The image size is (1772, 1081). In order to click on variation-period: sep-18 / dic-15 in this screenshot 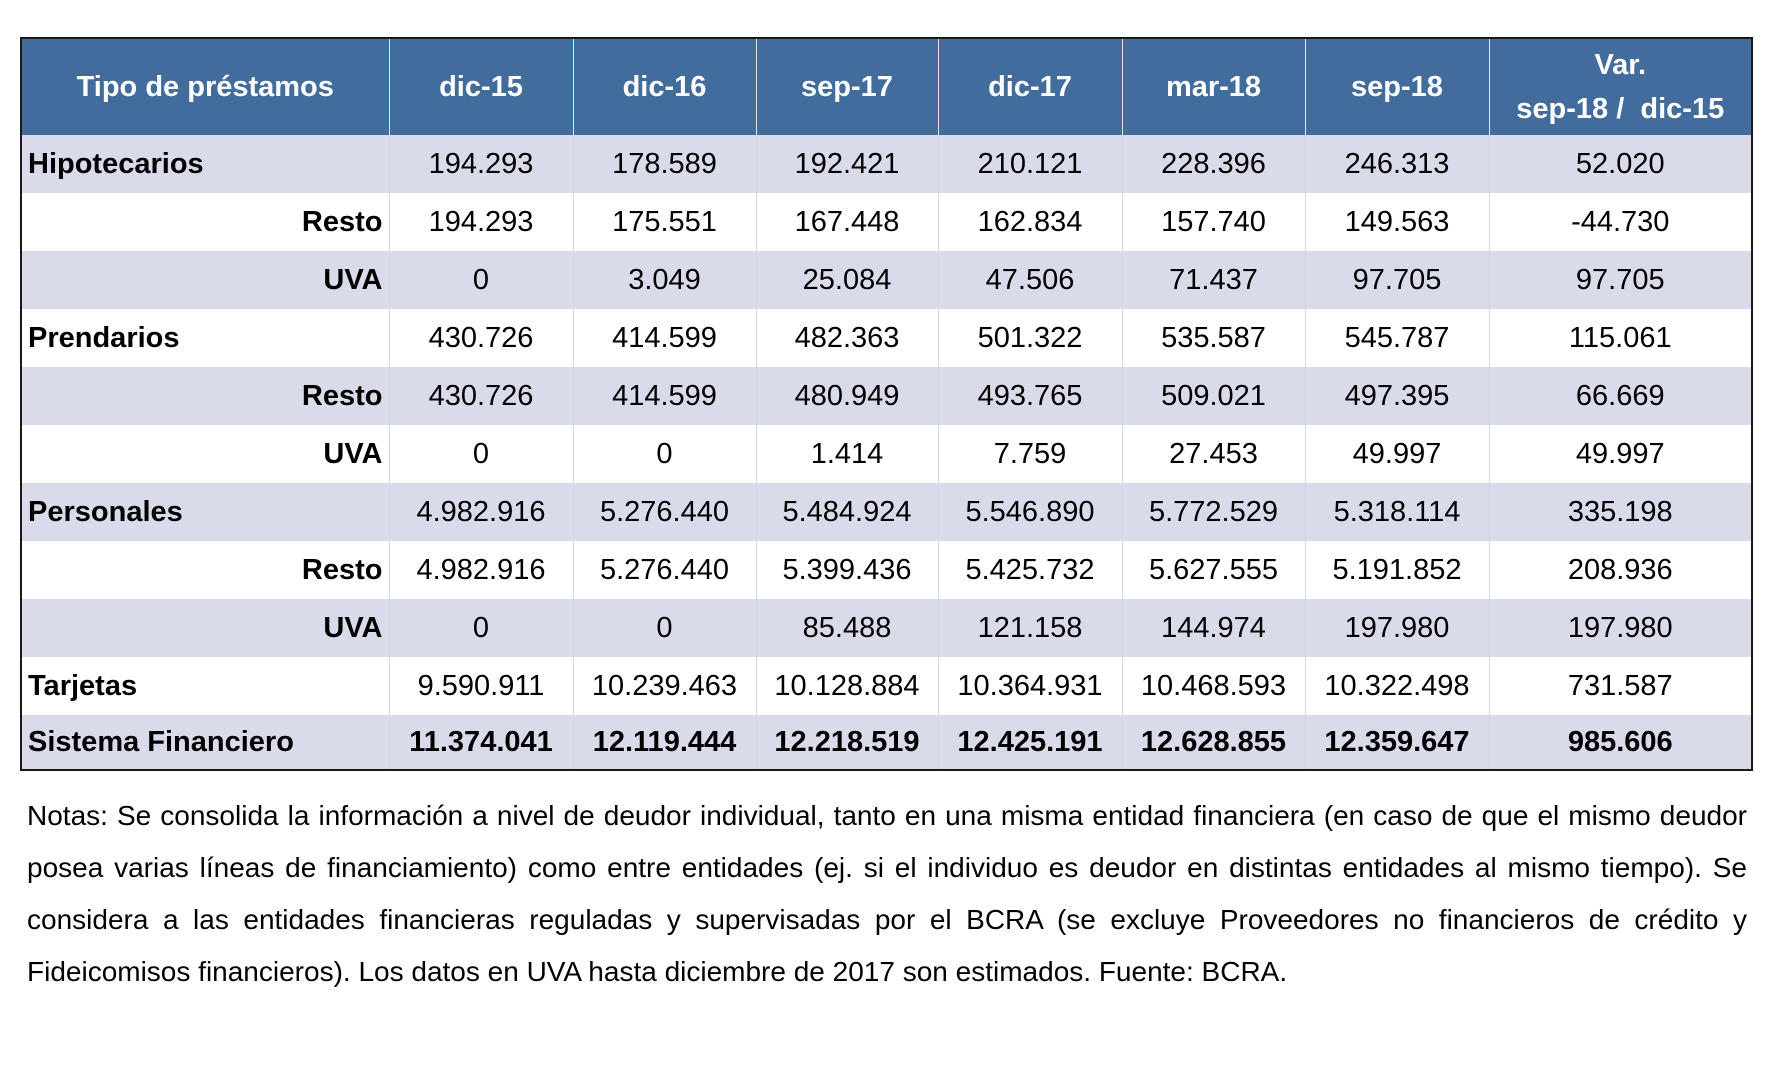, I will do `click(1620, 109)`.